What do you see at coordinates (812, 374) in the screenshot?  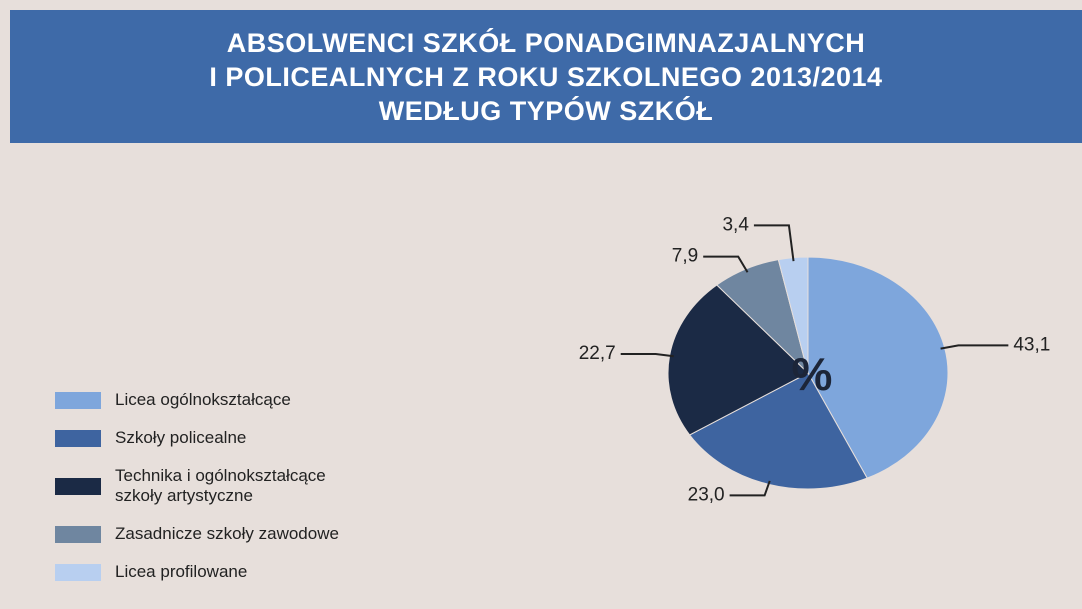 I see `center-label: %` at bounding box center [812, 374].